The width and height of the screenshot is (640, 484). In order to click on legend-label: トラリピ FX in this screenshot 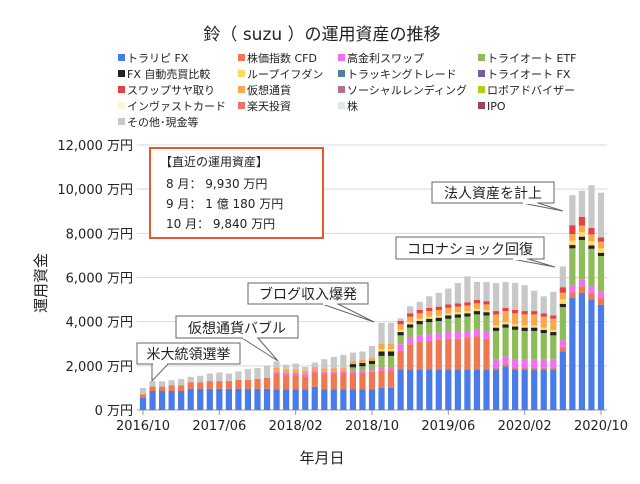, I will do `click(158, 58)`.